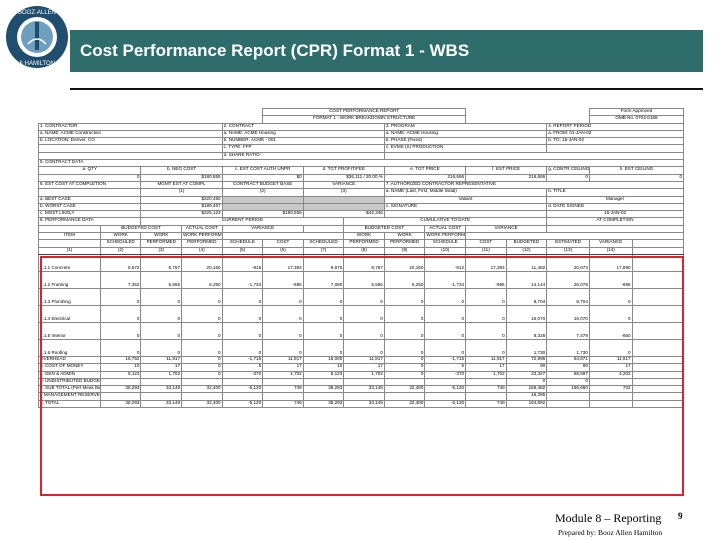 The image size is (720, 540). I want to click on contractor-label: 1. CONTRACTOR, so click(130, 126).